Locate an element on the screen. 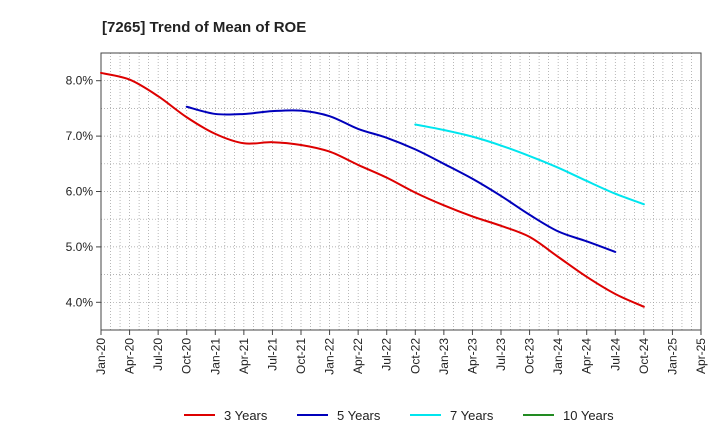 This screenshot has height=440, width=720. x-tick-label: Apr-21 is located at coordinates (244, 356).